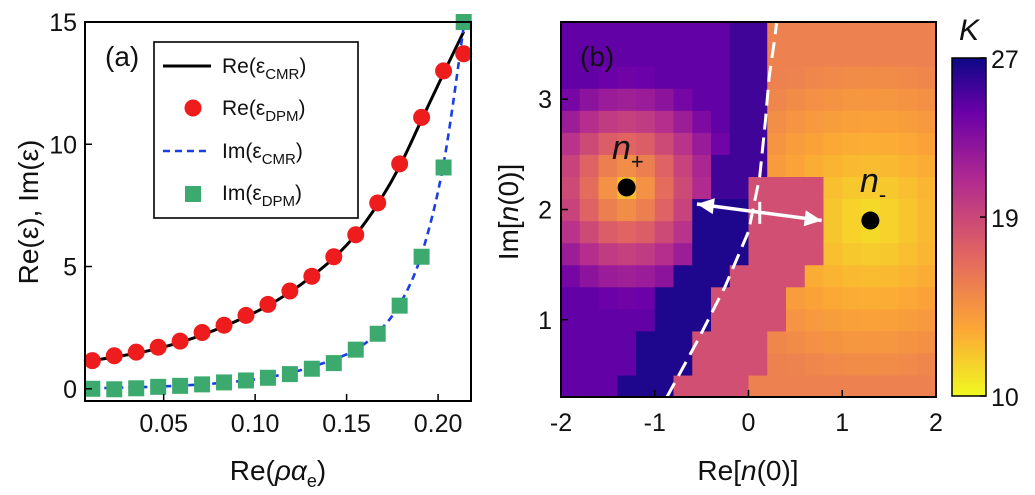 The height and width of the screenshot is (495, 1035). What do you see at coordinates (873, 184) in the screenshot?
I see `root-label-n-minus: n-` at bounding box center [873, 184].